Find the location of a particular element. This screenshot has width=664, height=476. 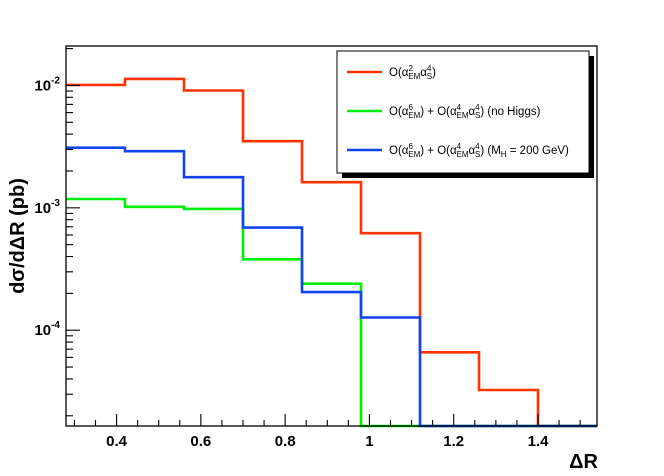

x-tick-label: 0.6 is located at coordinates (200, 441).